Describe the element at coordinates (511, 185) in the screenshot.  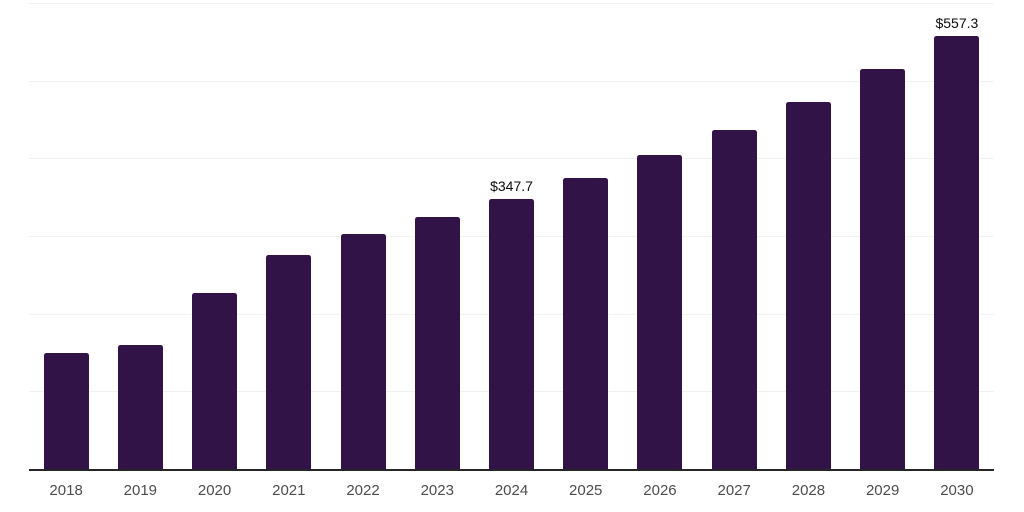
I see `data-label-2024: $347.7` at that location.